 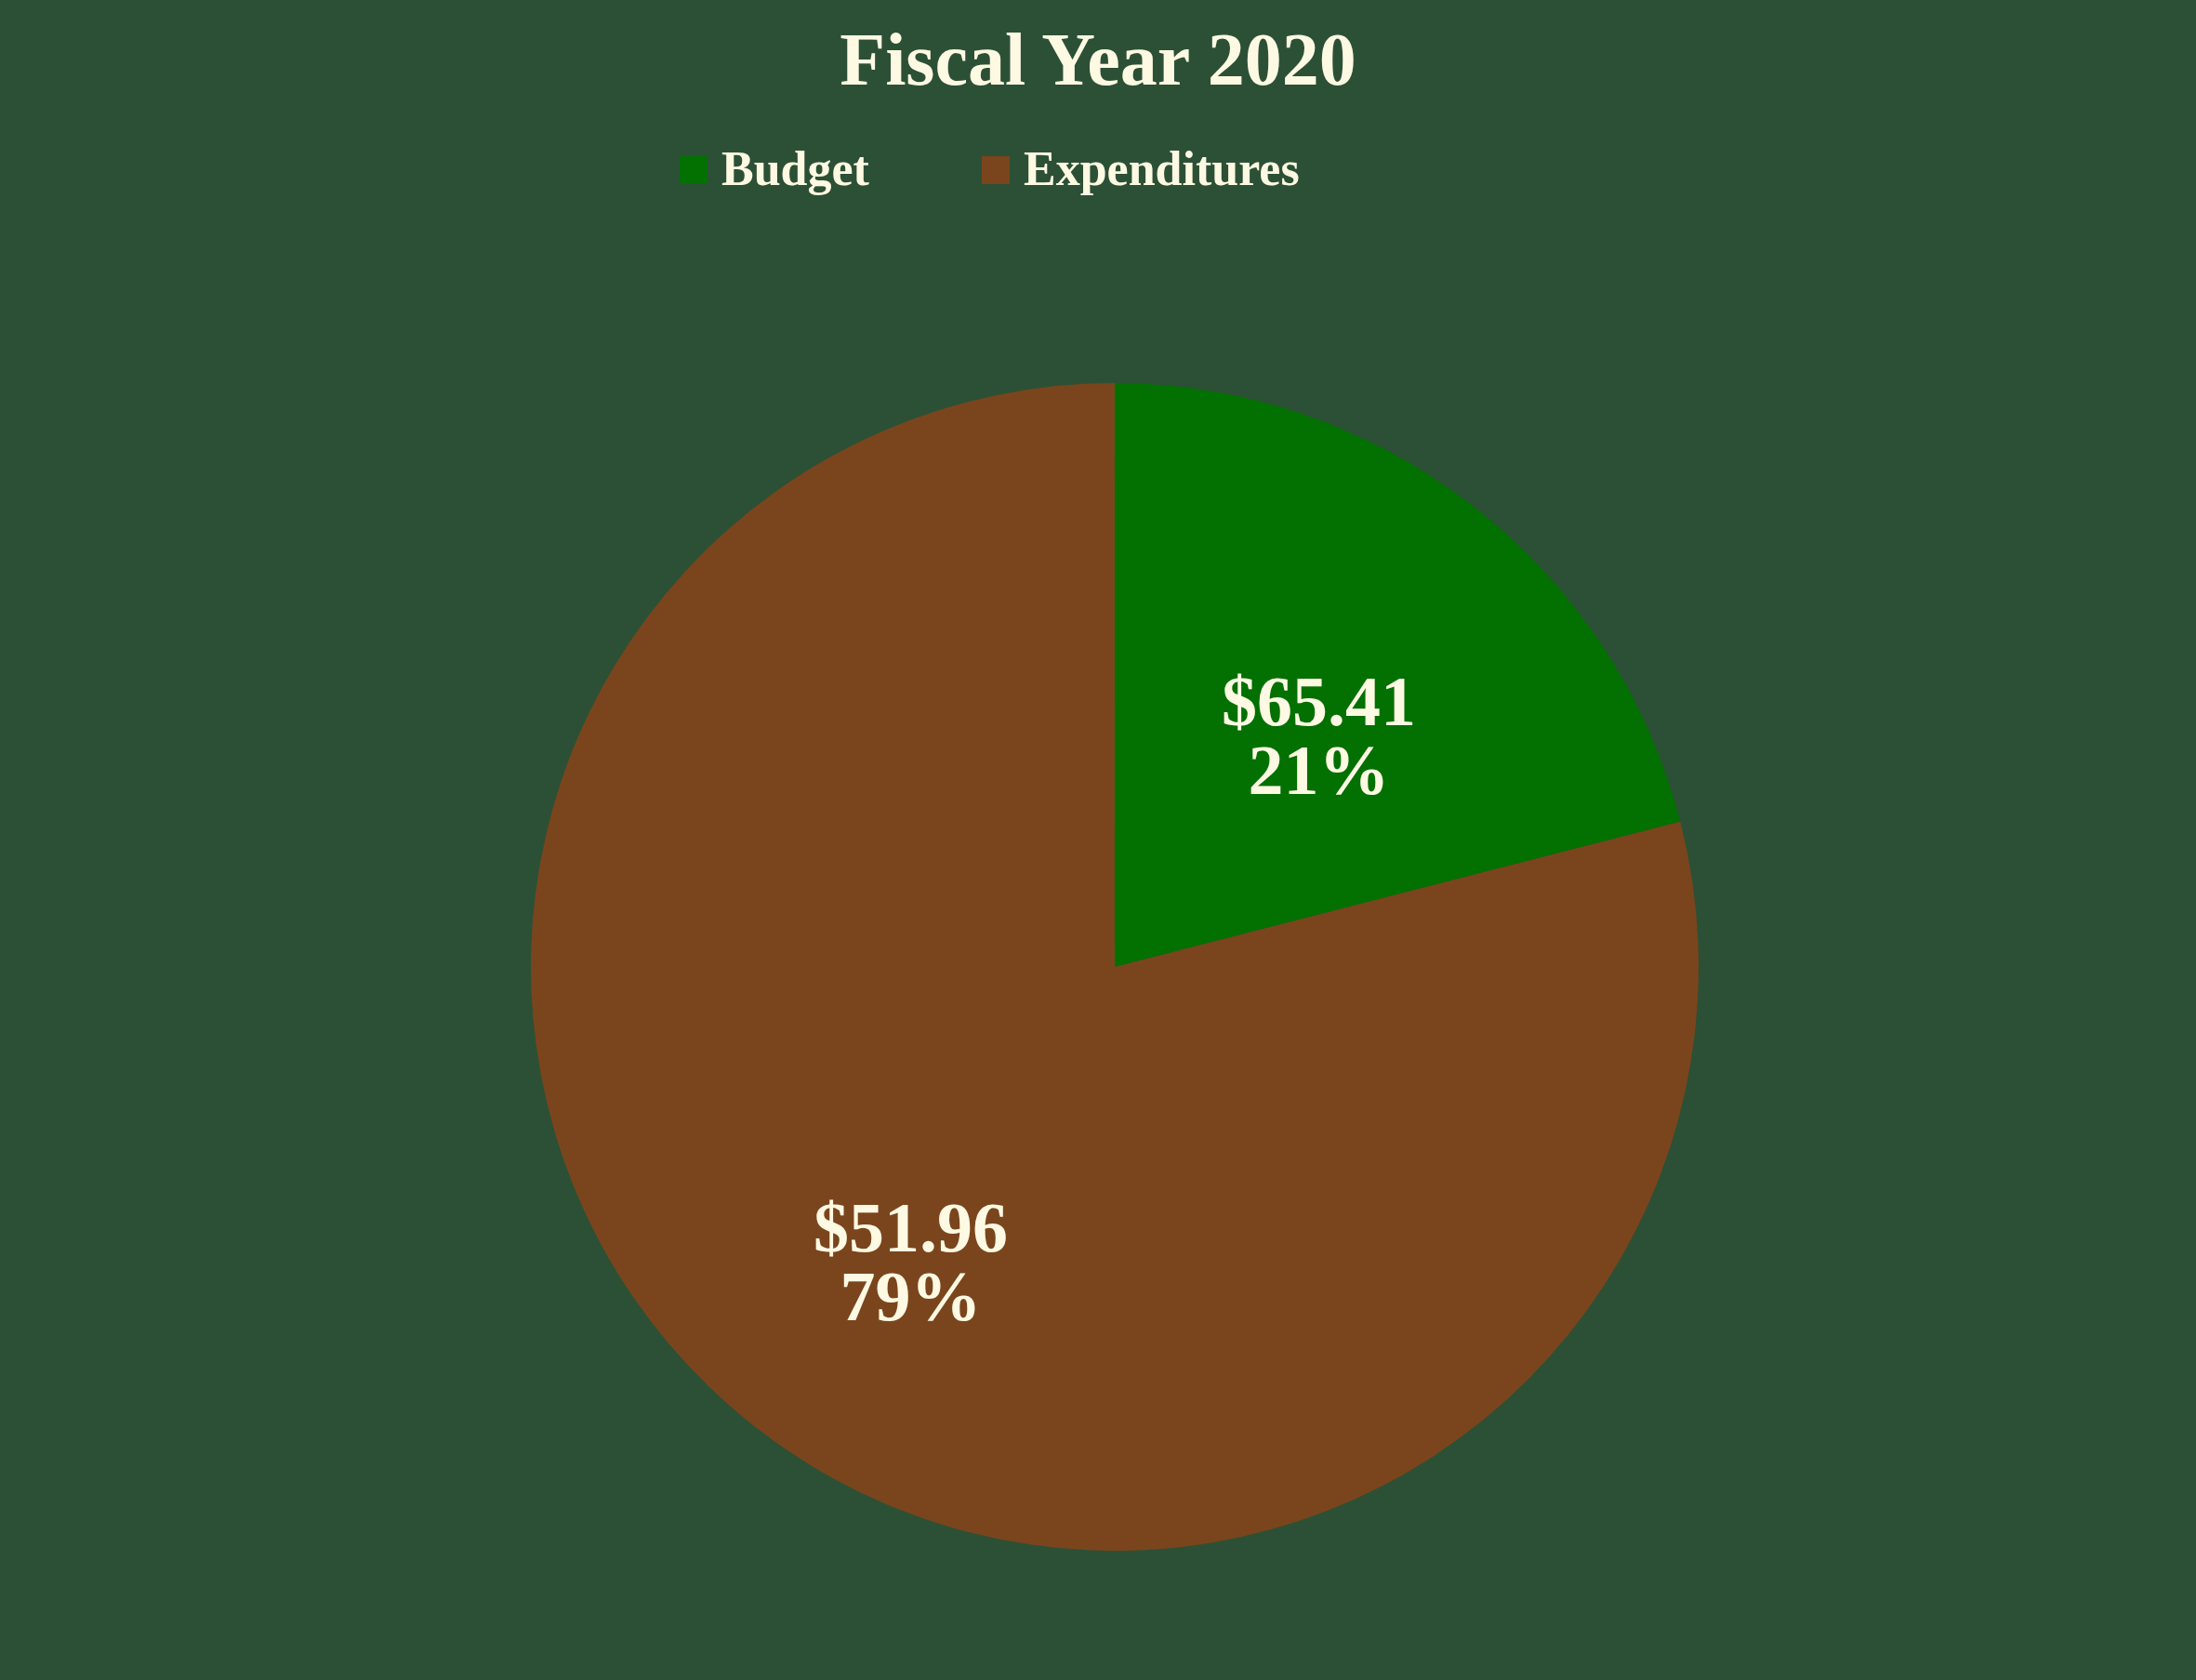 I want to click on pie-slice, so click(x=1398, y=675).